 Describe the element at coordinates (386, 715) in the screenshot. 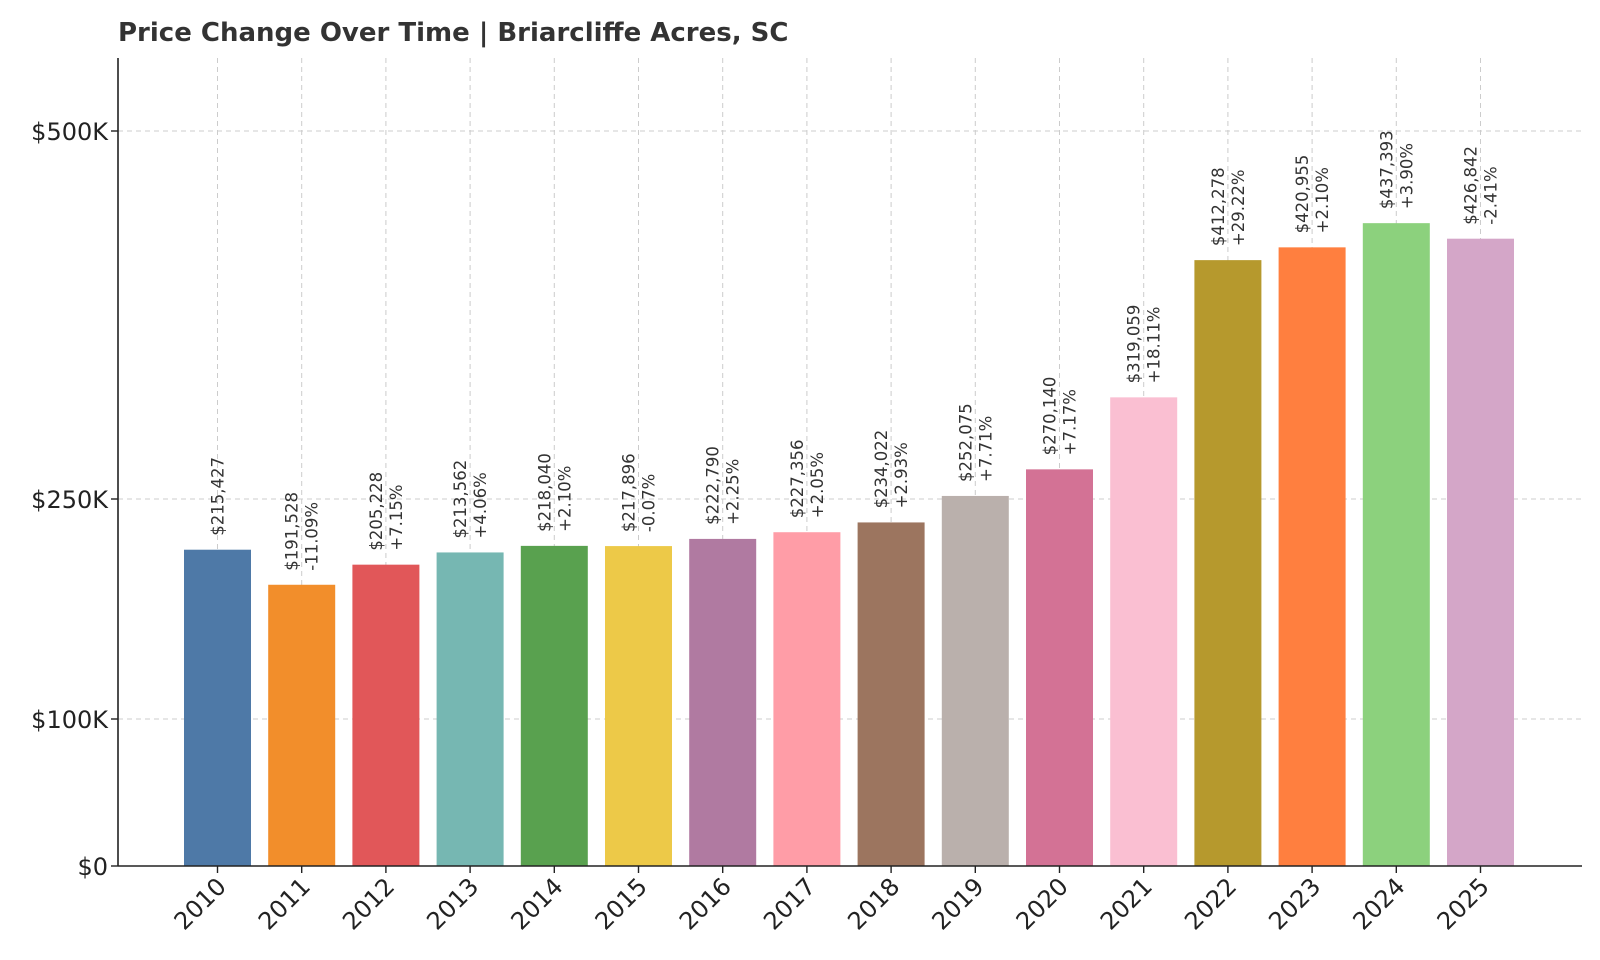

I see `bar-2012` at that location.